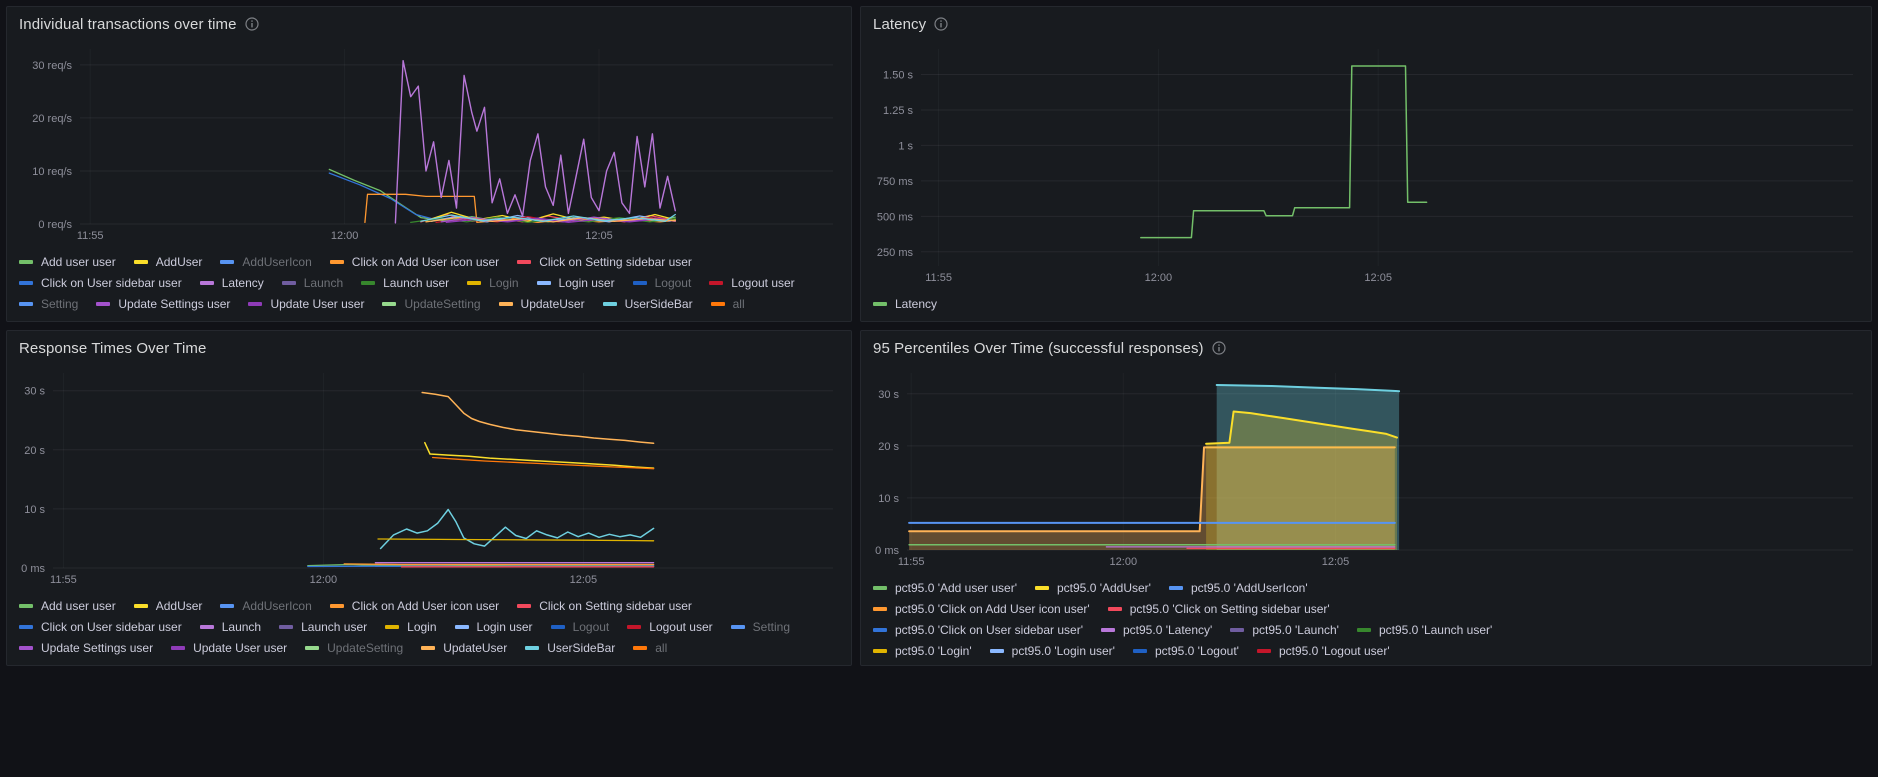 The image size is (1878, 777). I want to click on svg-text: 20 s, so click(34, 451).